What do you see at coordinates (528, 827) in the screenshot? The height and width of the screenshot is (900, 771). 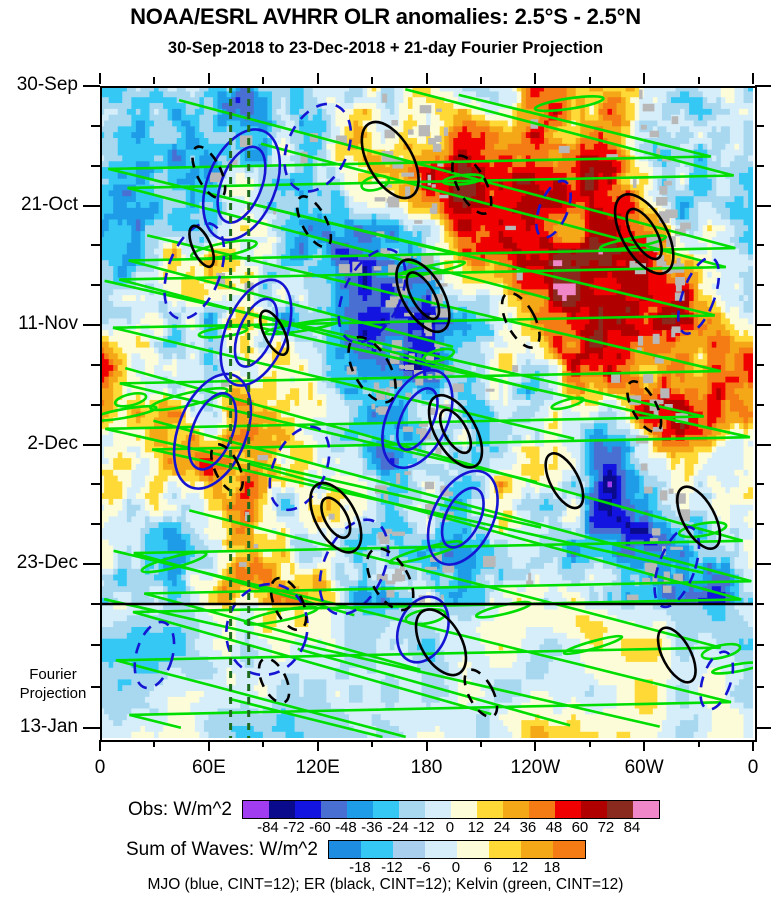 I see `colorbar-tick-label: 36` at bounding box center [528, 827].